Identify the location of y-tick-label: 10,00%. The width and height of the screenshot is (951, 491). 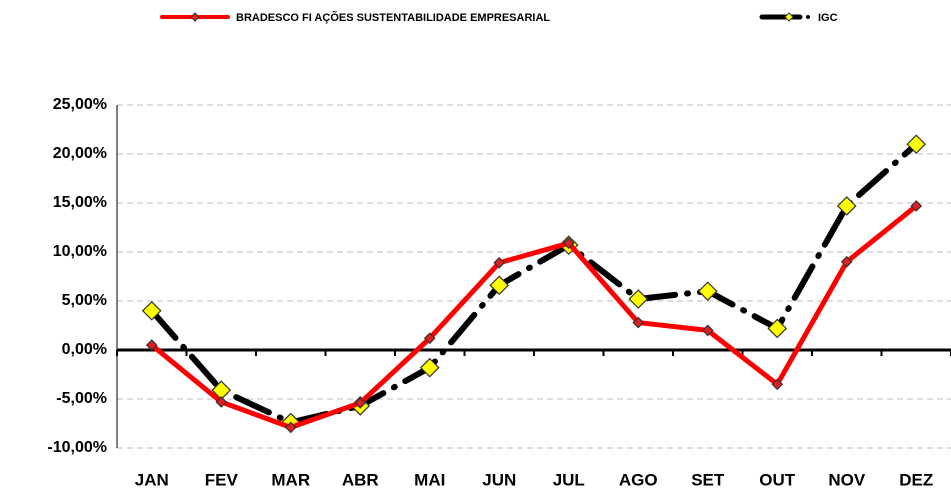
(80, 251).